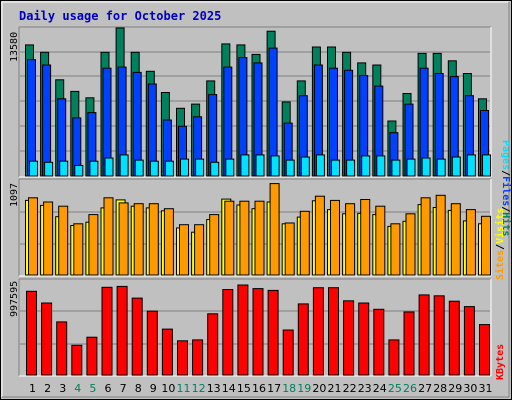  Describe the element at coordinates (31, 118) in the screenshot. I see `bar-files` at that location.